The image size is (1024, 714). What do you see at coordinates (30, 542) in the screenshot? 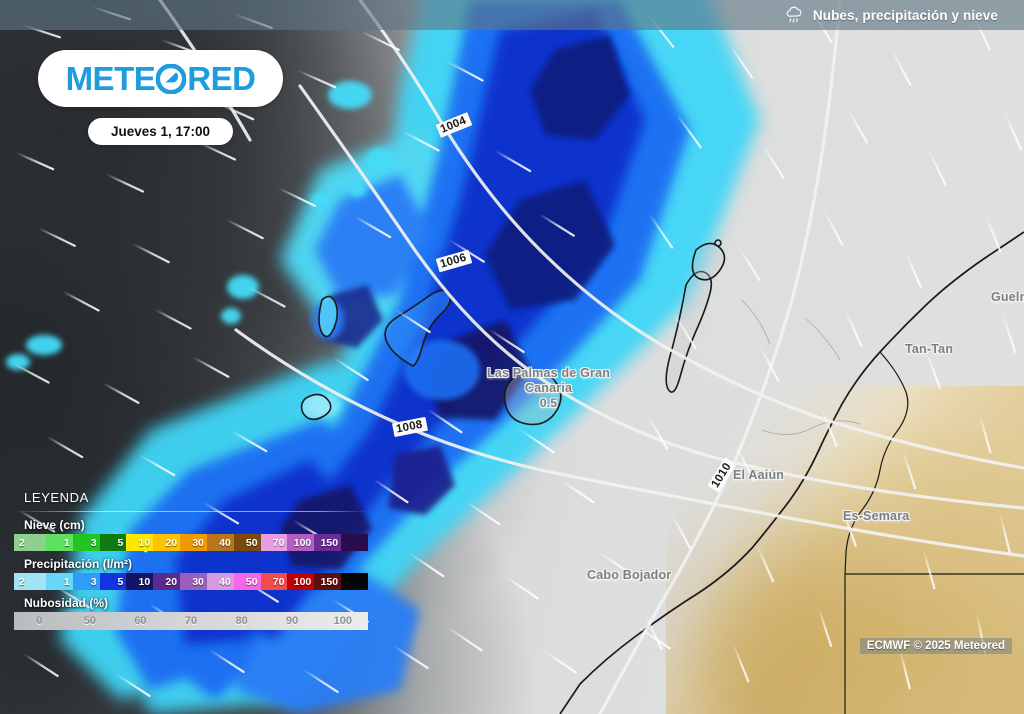
I see `snow-scale-stop: 2` at bounding box center [30, 542].